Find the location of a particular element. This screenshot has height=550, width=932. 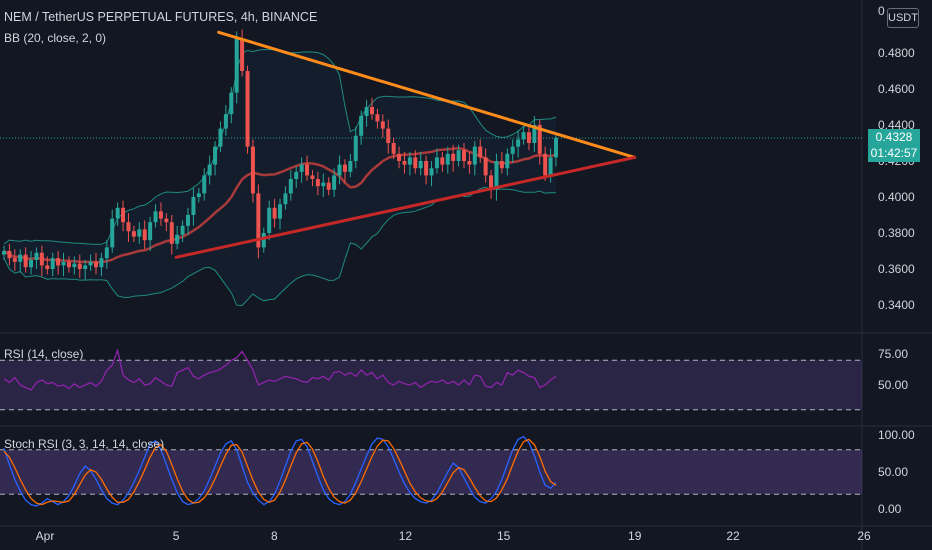

price-tick-label: 0.4800 is located at coordinates (896, 53).